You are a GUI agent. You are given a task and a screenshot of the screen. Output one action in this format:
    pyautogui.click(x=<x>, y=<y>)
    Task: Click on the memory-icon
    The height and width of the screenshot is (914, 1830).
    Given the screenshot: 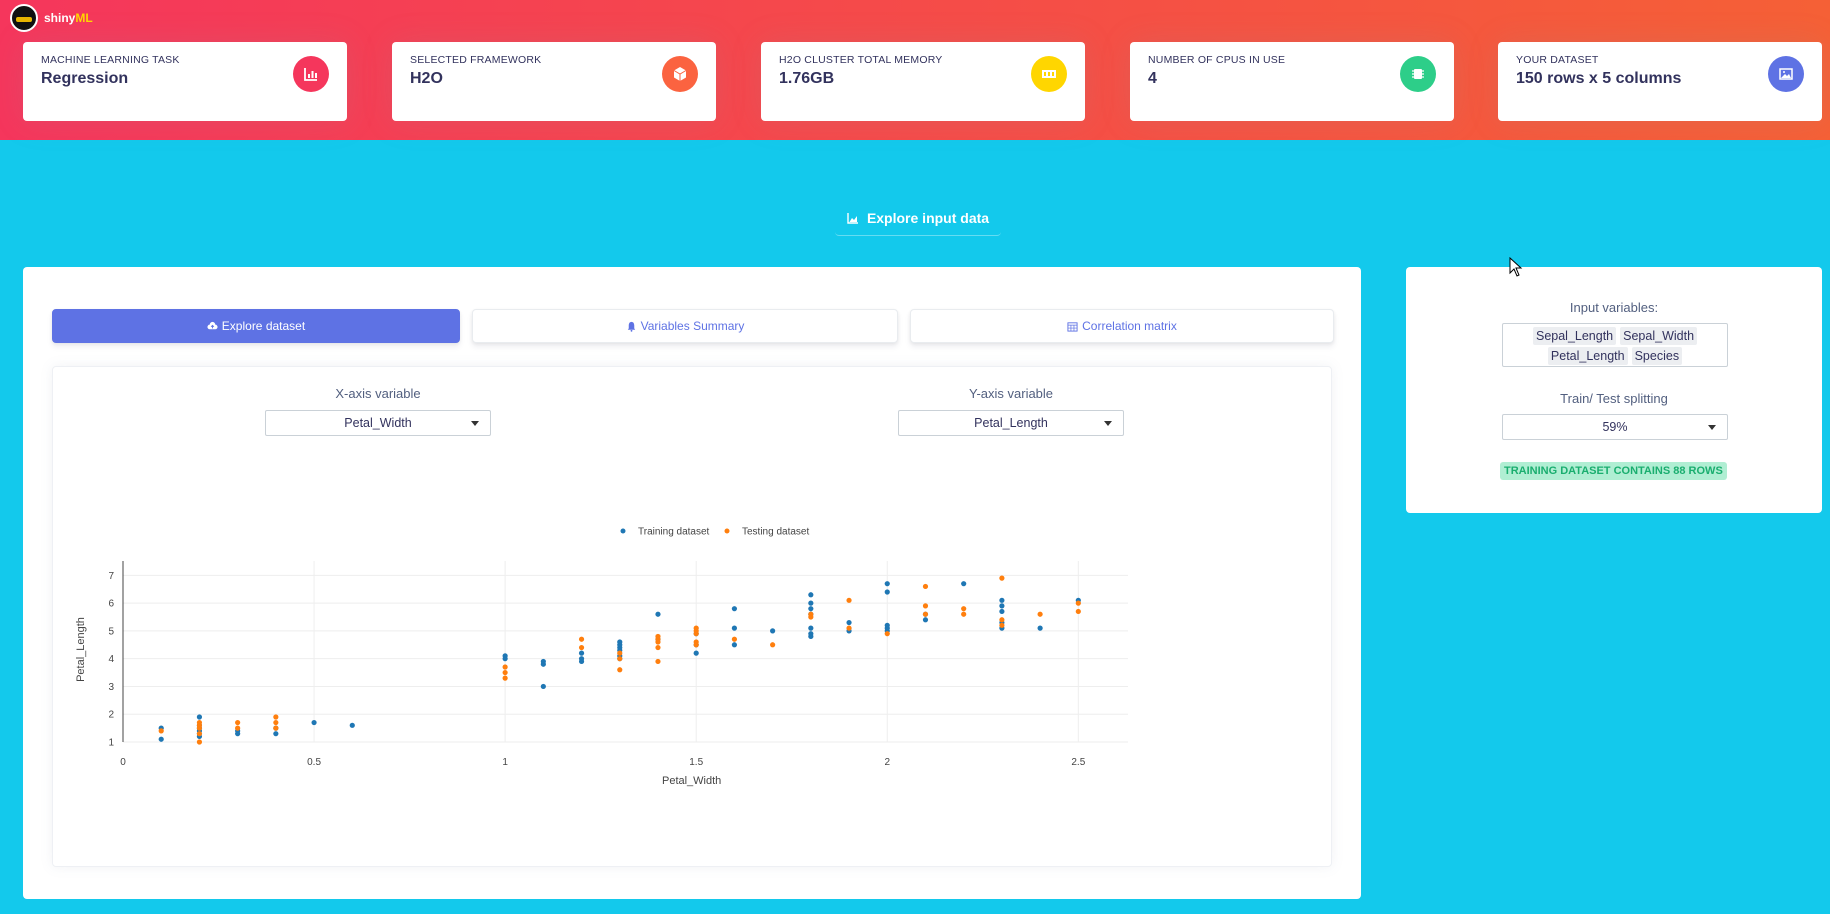 What is the action you would take?
    pyautogui.click(x=1049, y=74)
    